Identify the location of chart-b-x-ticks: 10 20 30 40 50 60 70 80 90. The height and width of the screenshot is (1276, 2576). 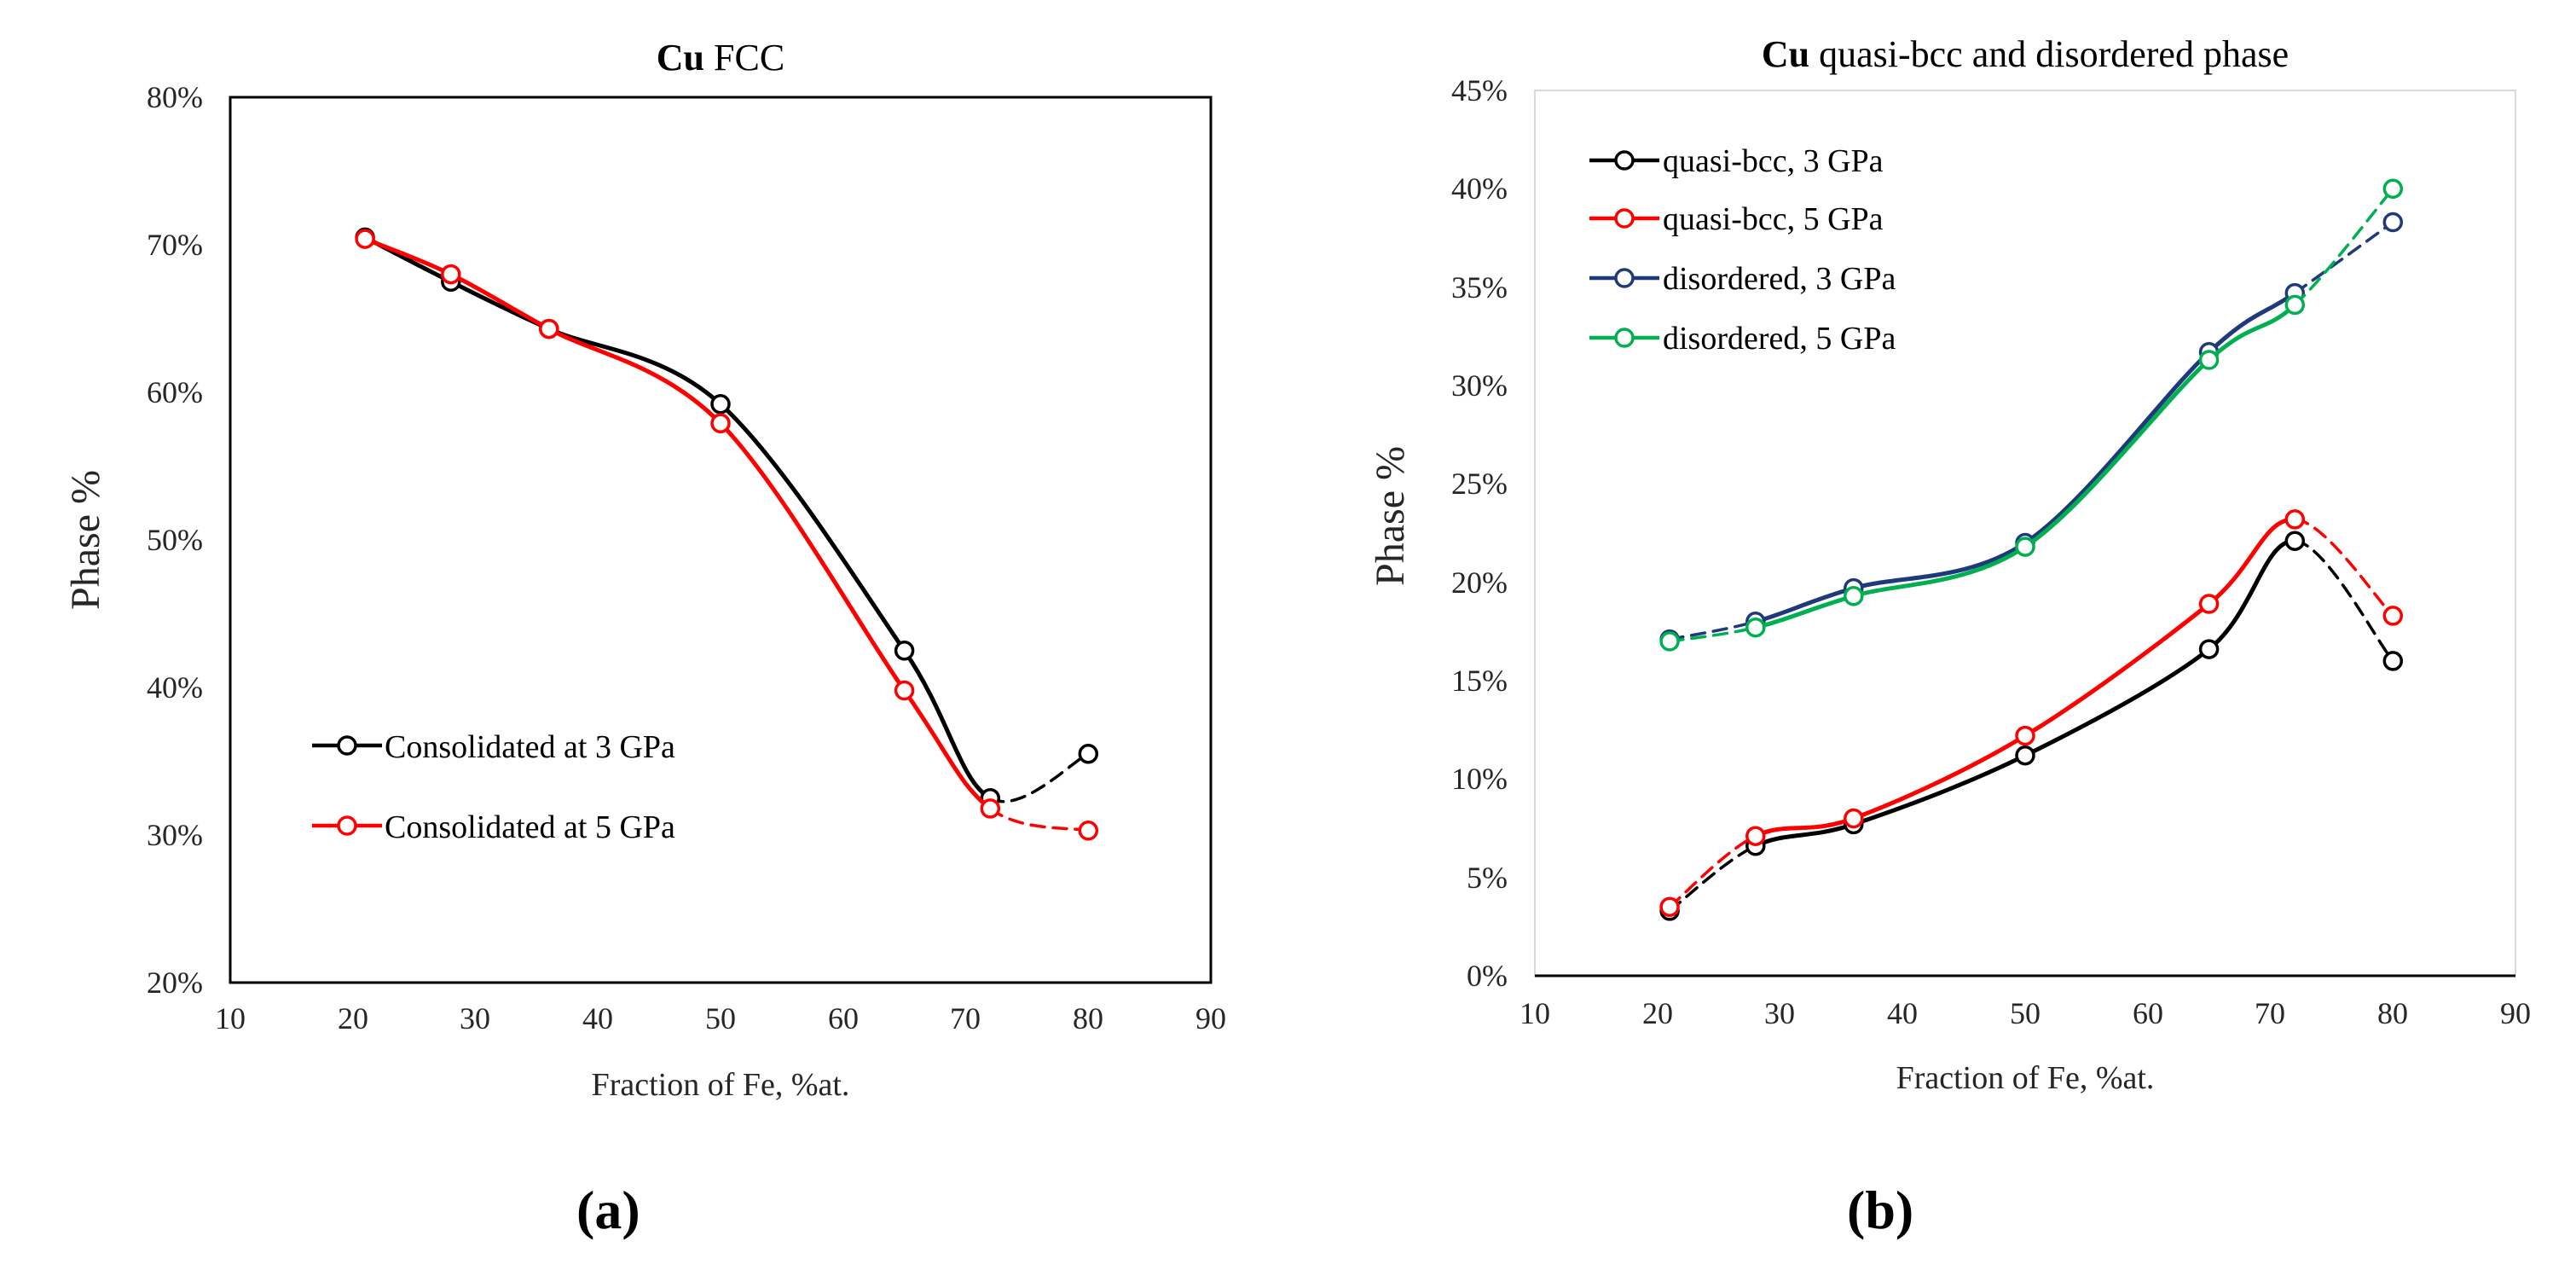
(2026, 1013).